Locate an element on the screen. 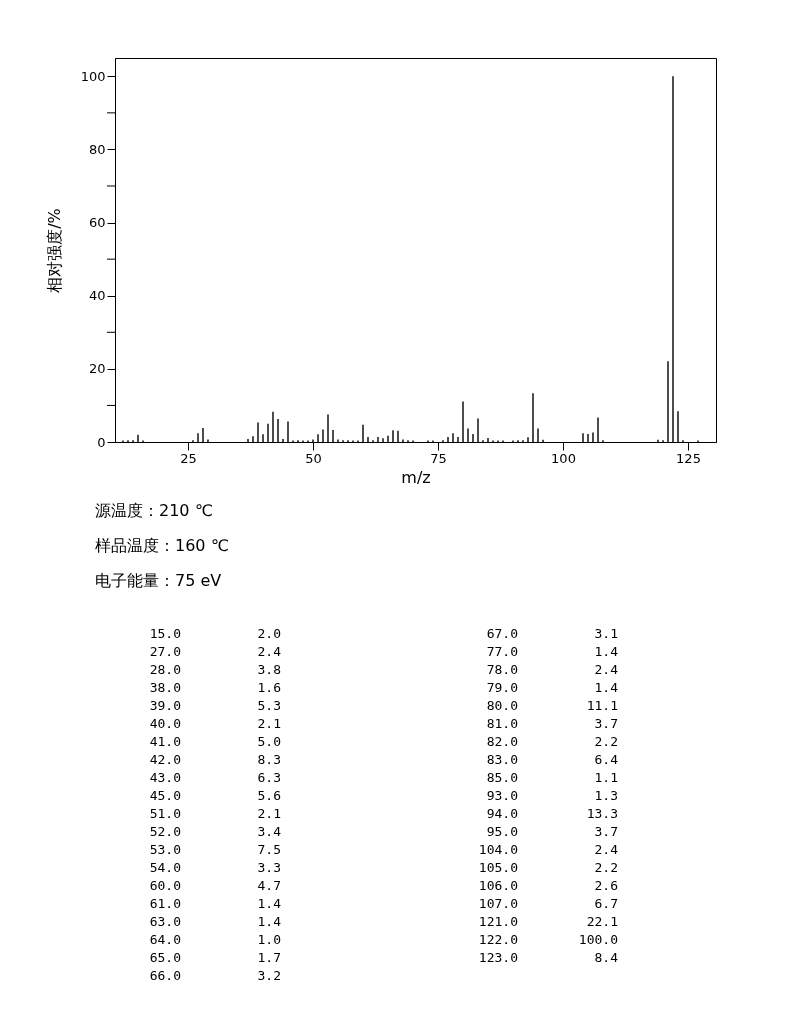 The height and width of the screenshot is (1020, 794). text: 6.3 is located at coordinates (269, 777).